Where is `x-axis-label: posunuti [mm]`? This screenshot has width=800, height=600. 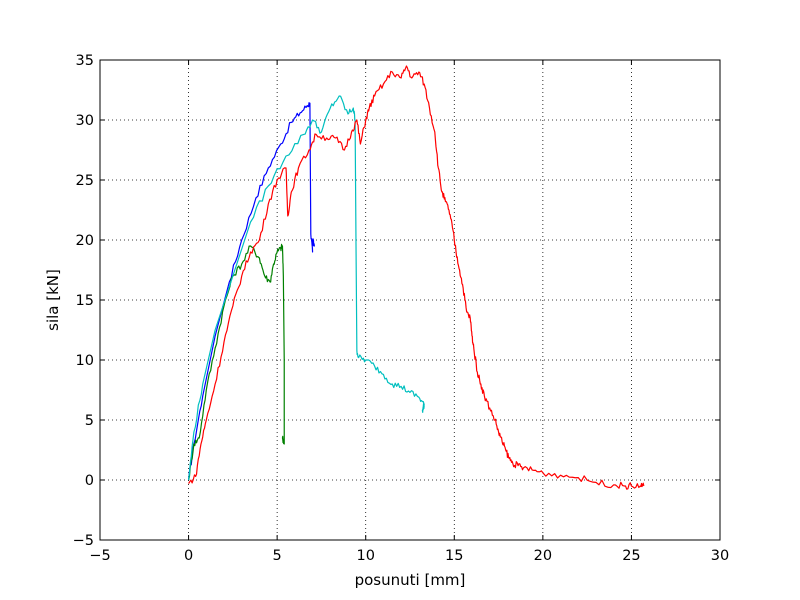
x-axis-label: posunuti [mm] is located at coordinates (410, 580).